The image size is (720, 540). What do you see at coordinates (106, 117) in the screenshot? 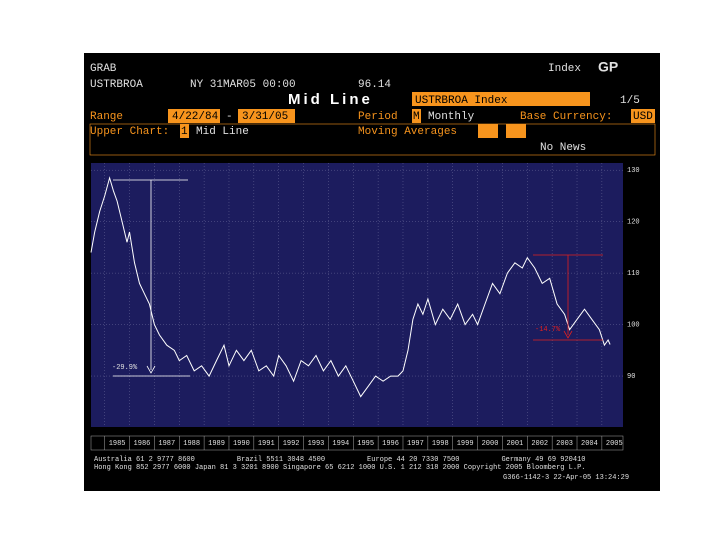
I see `range-label: Range` at bounding box center [106, 117].